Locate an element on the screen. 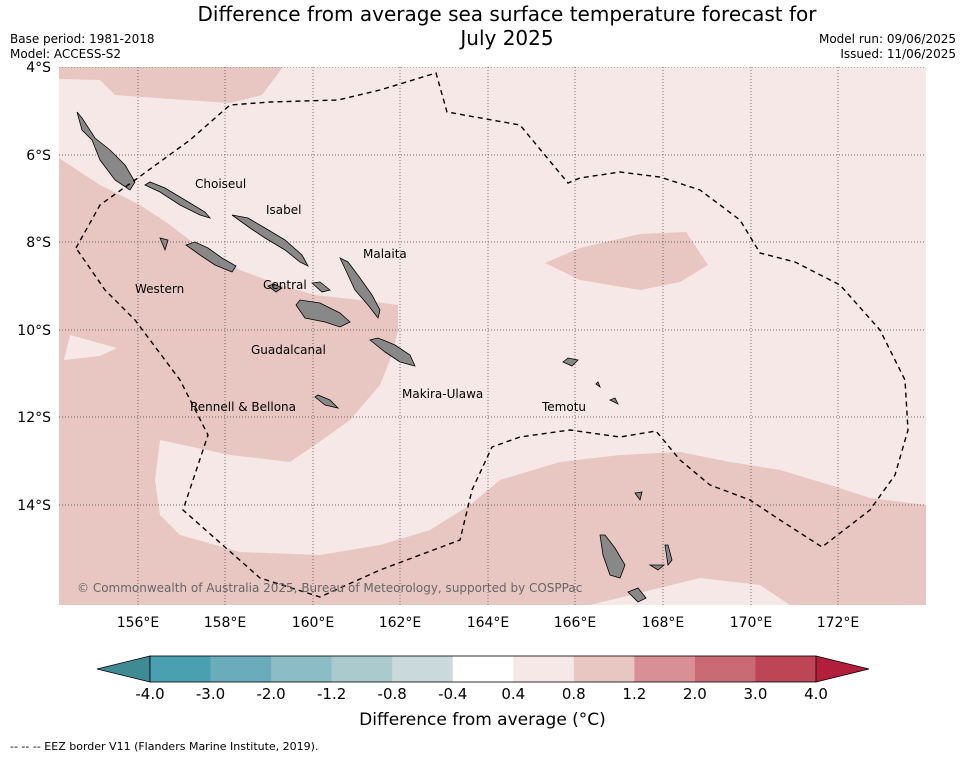 This screenshot has width=965, height=758. region-label-western: Western is located at coordinates (159, 289).